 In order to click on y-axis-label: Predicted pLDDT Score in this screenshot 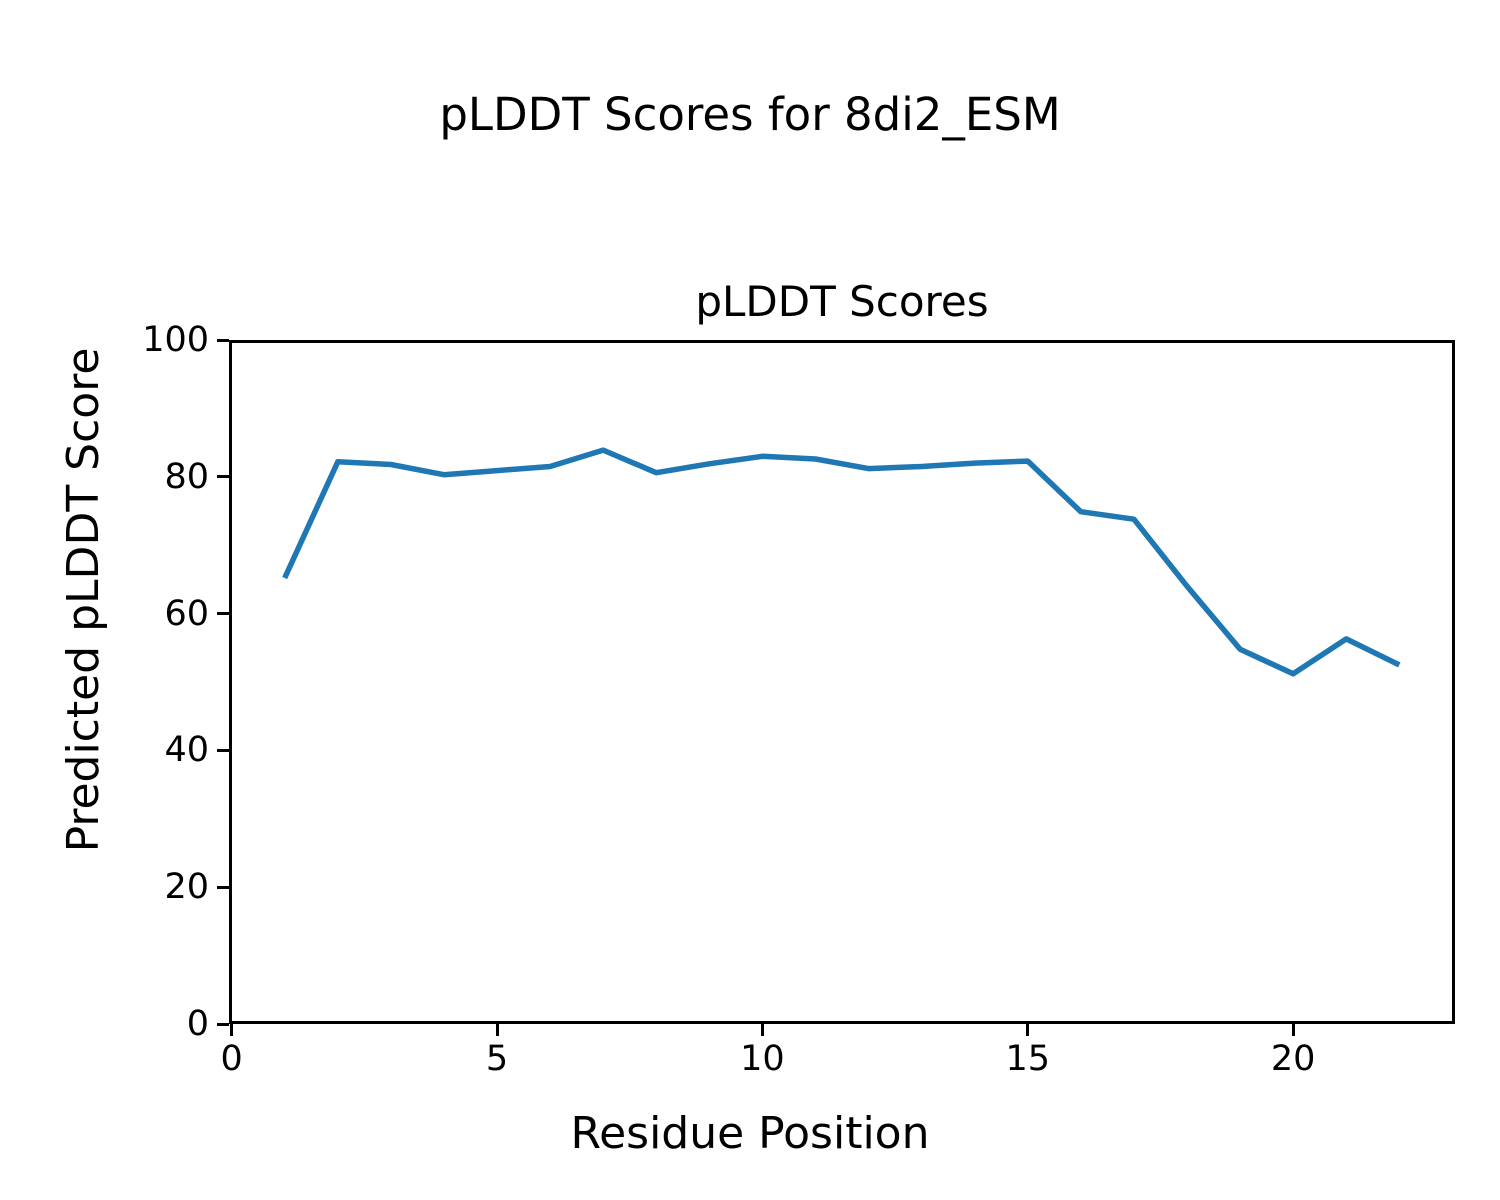, I will do `click(83, 600)`.